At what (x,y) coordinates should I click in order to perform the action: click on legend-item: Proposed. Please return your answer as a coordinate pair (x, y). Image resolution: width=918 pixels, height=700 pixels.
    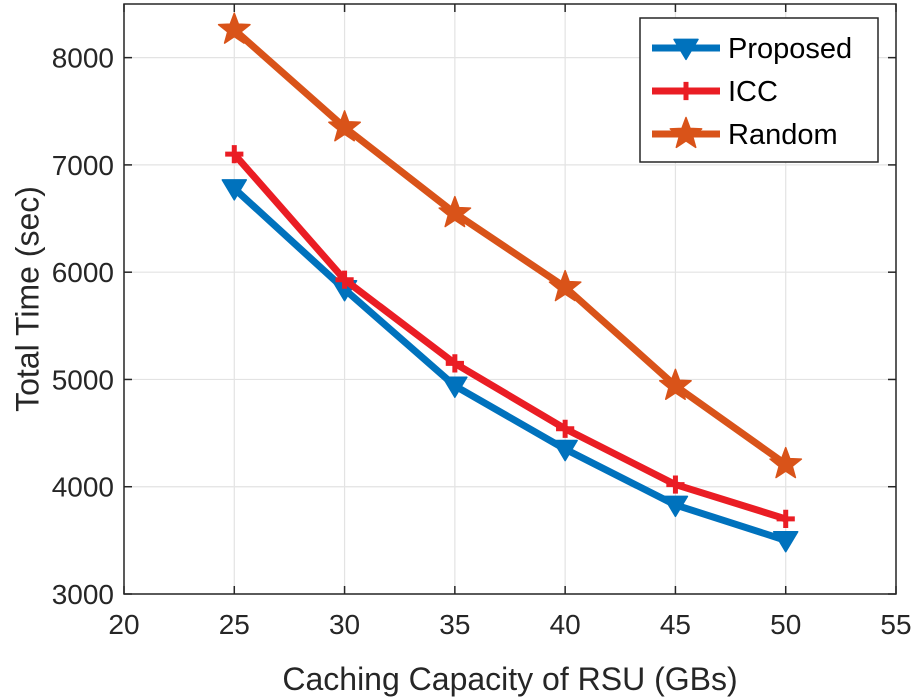
    Looking at the image, I should click on (752, 49).